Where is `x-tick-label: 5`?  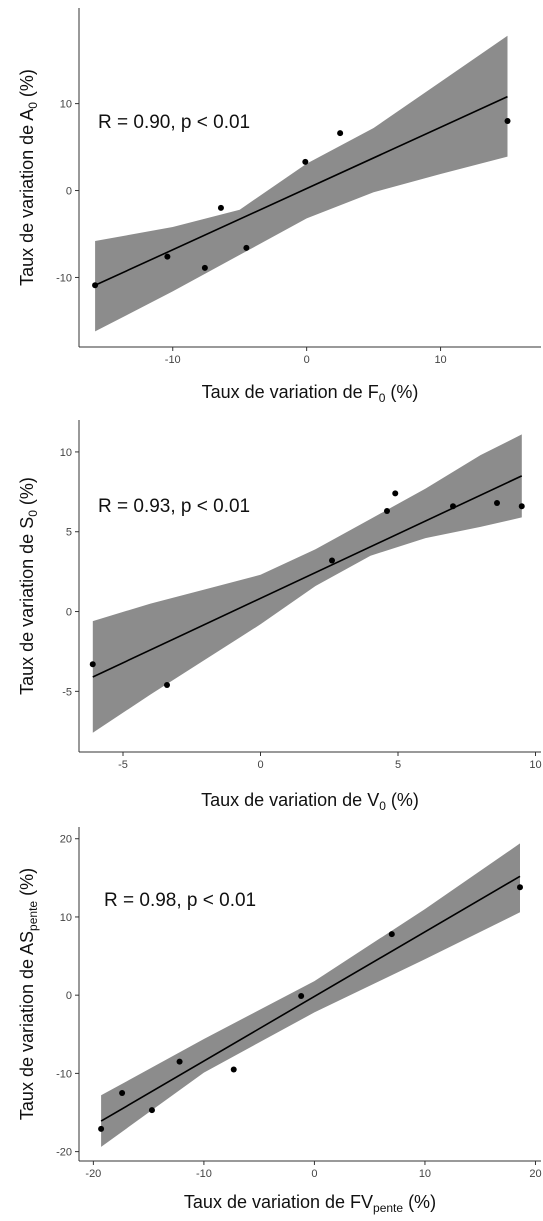
x-tick-label: 5 is located at coordinates (398, 765).